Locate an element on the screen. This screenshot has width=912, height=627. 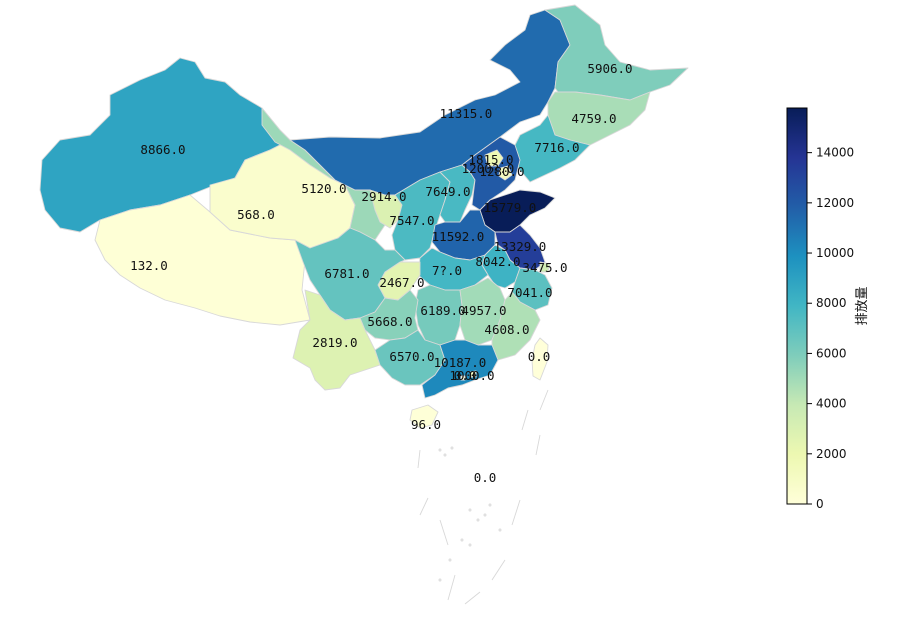
region-hongkong is located at coordinates (473, 374).